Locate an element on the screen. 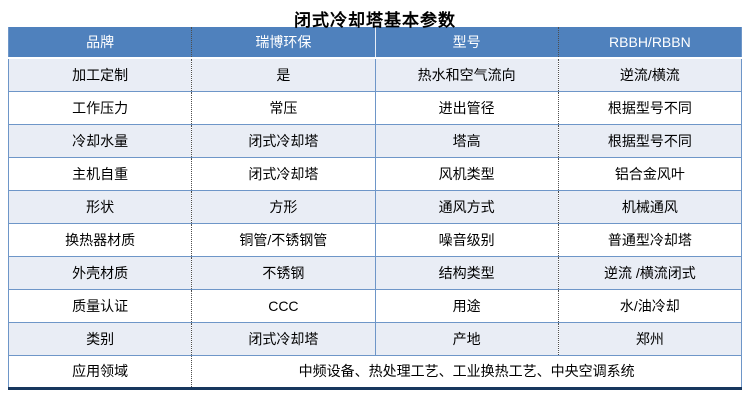 This screenshot has height=406, width=750. table-row: 类别 闭式冷却塔 产地 郑州 is located at coordinates (375, 338).